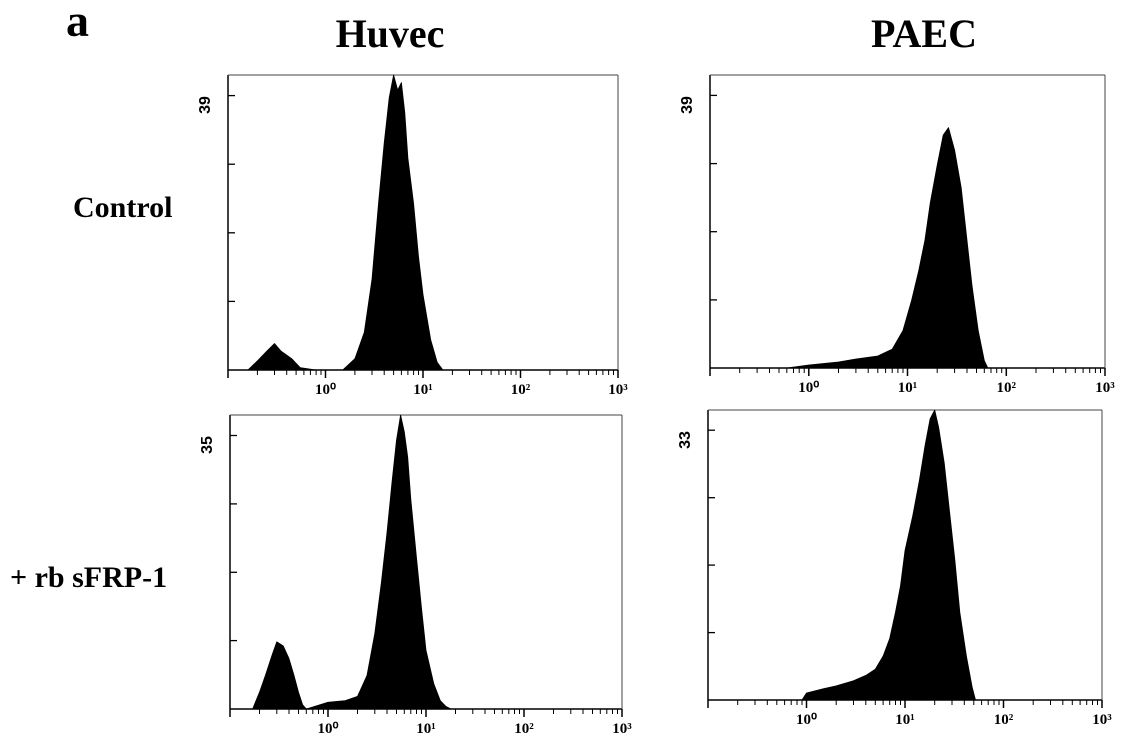 Image resolution: width=1125 pixels, height=734 pixels. Describe the element at coordinates (685, 440) in the screenshot. I see `y-max-label: 33` at that location.